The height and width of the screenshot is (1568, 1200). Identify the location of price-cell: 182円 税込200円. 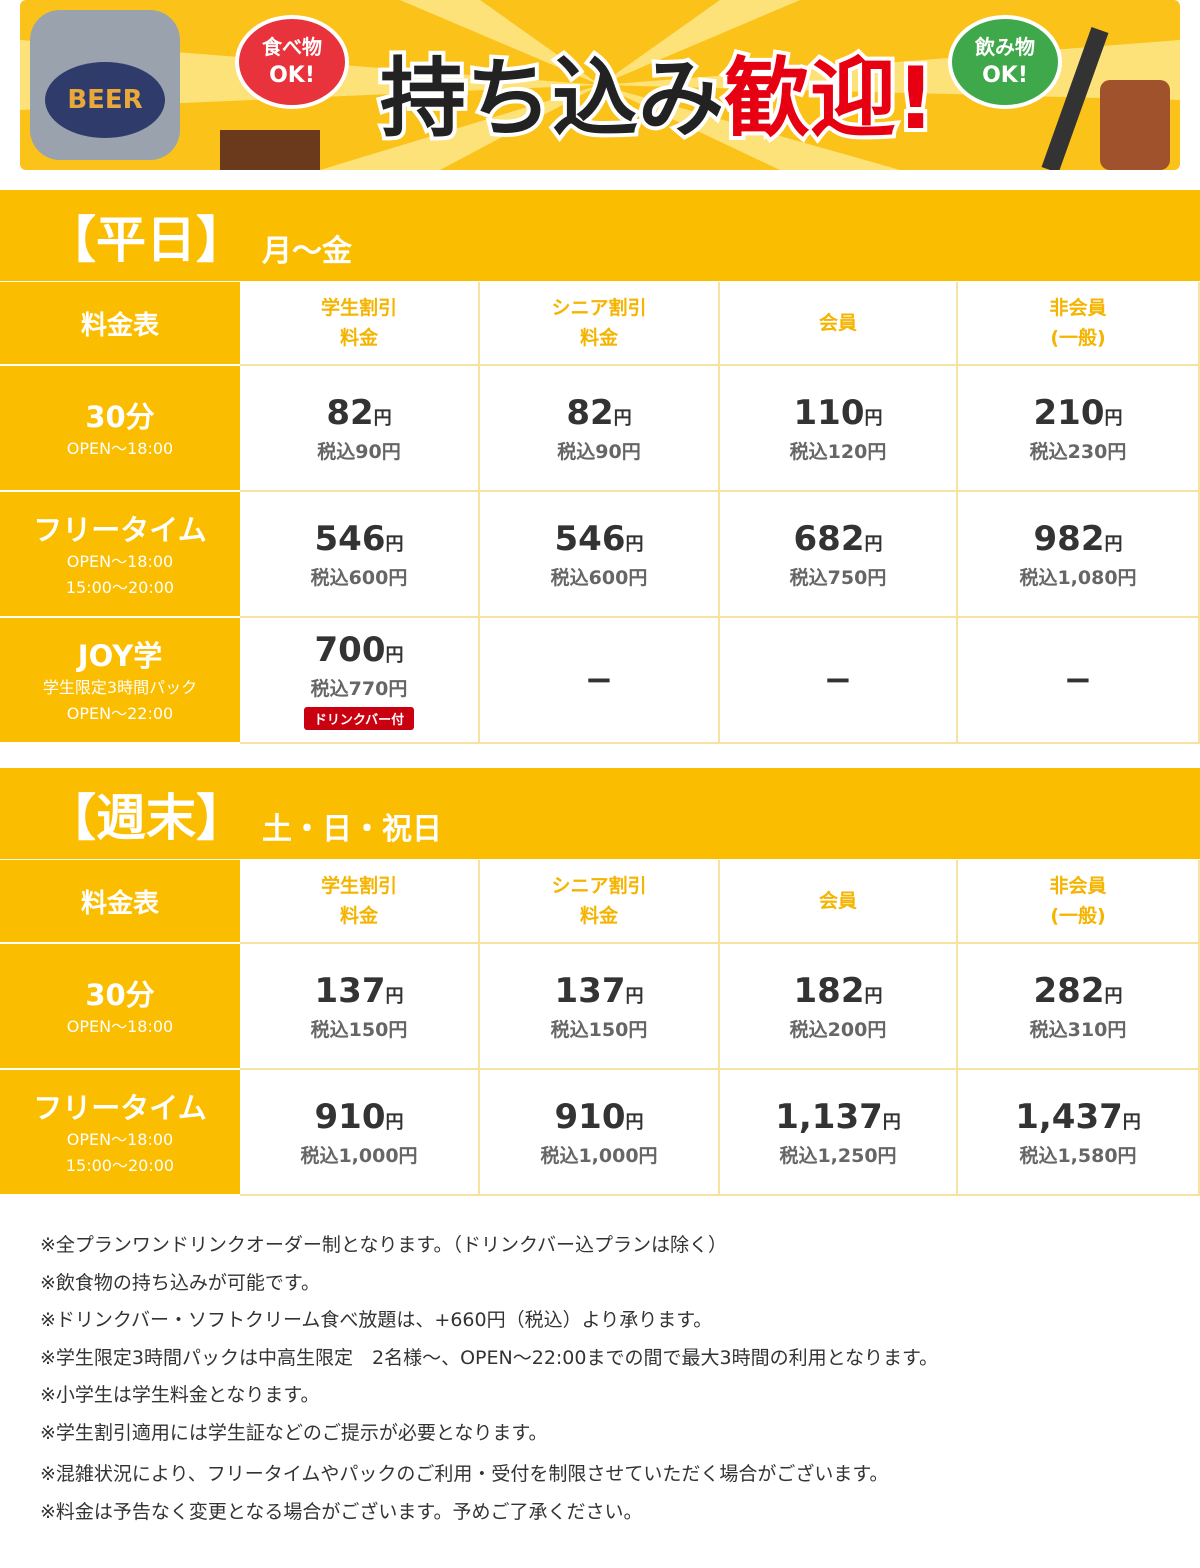
(839, 1007).